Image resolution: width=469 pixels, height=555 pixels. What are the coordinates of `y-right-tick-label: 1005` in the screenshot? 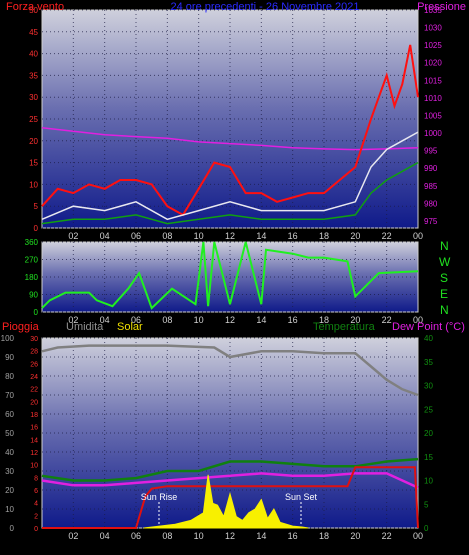 It's located at (433, 115).